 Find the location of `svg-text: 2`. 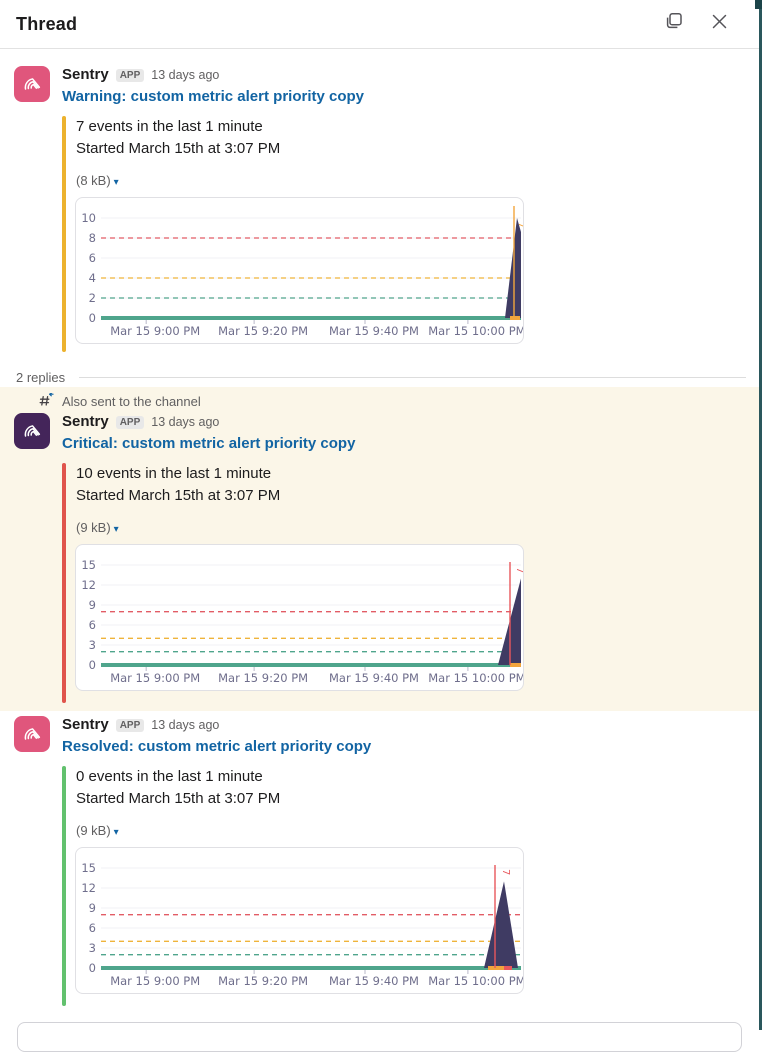

svg-text: 2 is located at coordinates (92, 298).